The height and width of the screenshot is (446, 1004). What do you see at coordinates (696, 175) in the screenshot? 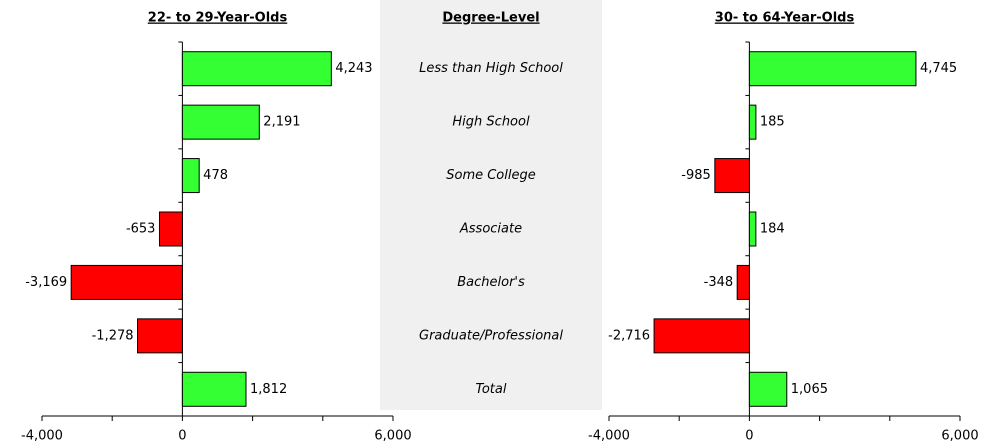
I see `value-label: -985` at bounding box center [696, 175].